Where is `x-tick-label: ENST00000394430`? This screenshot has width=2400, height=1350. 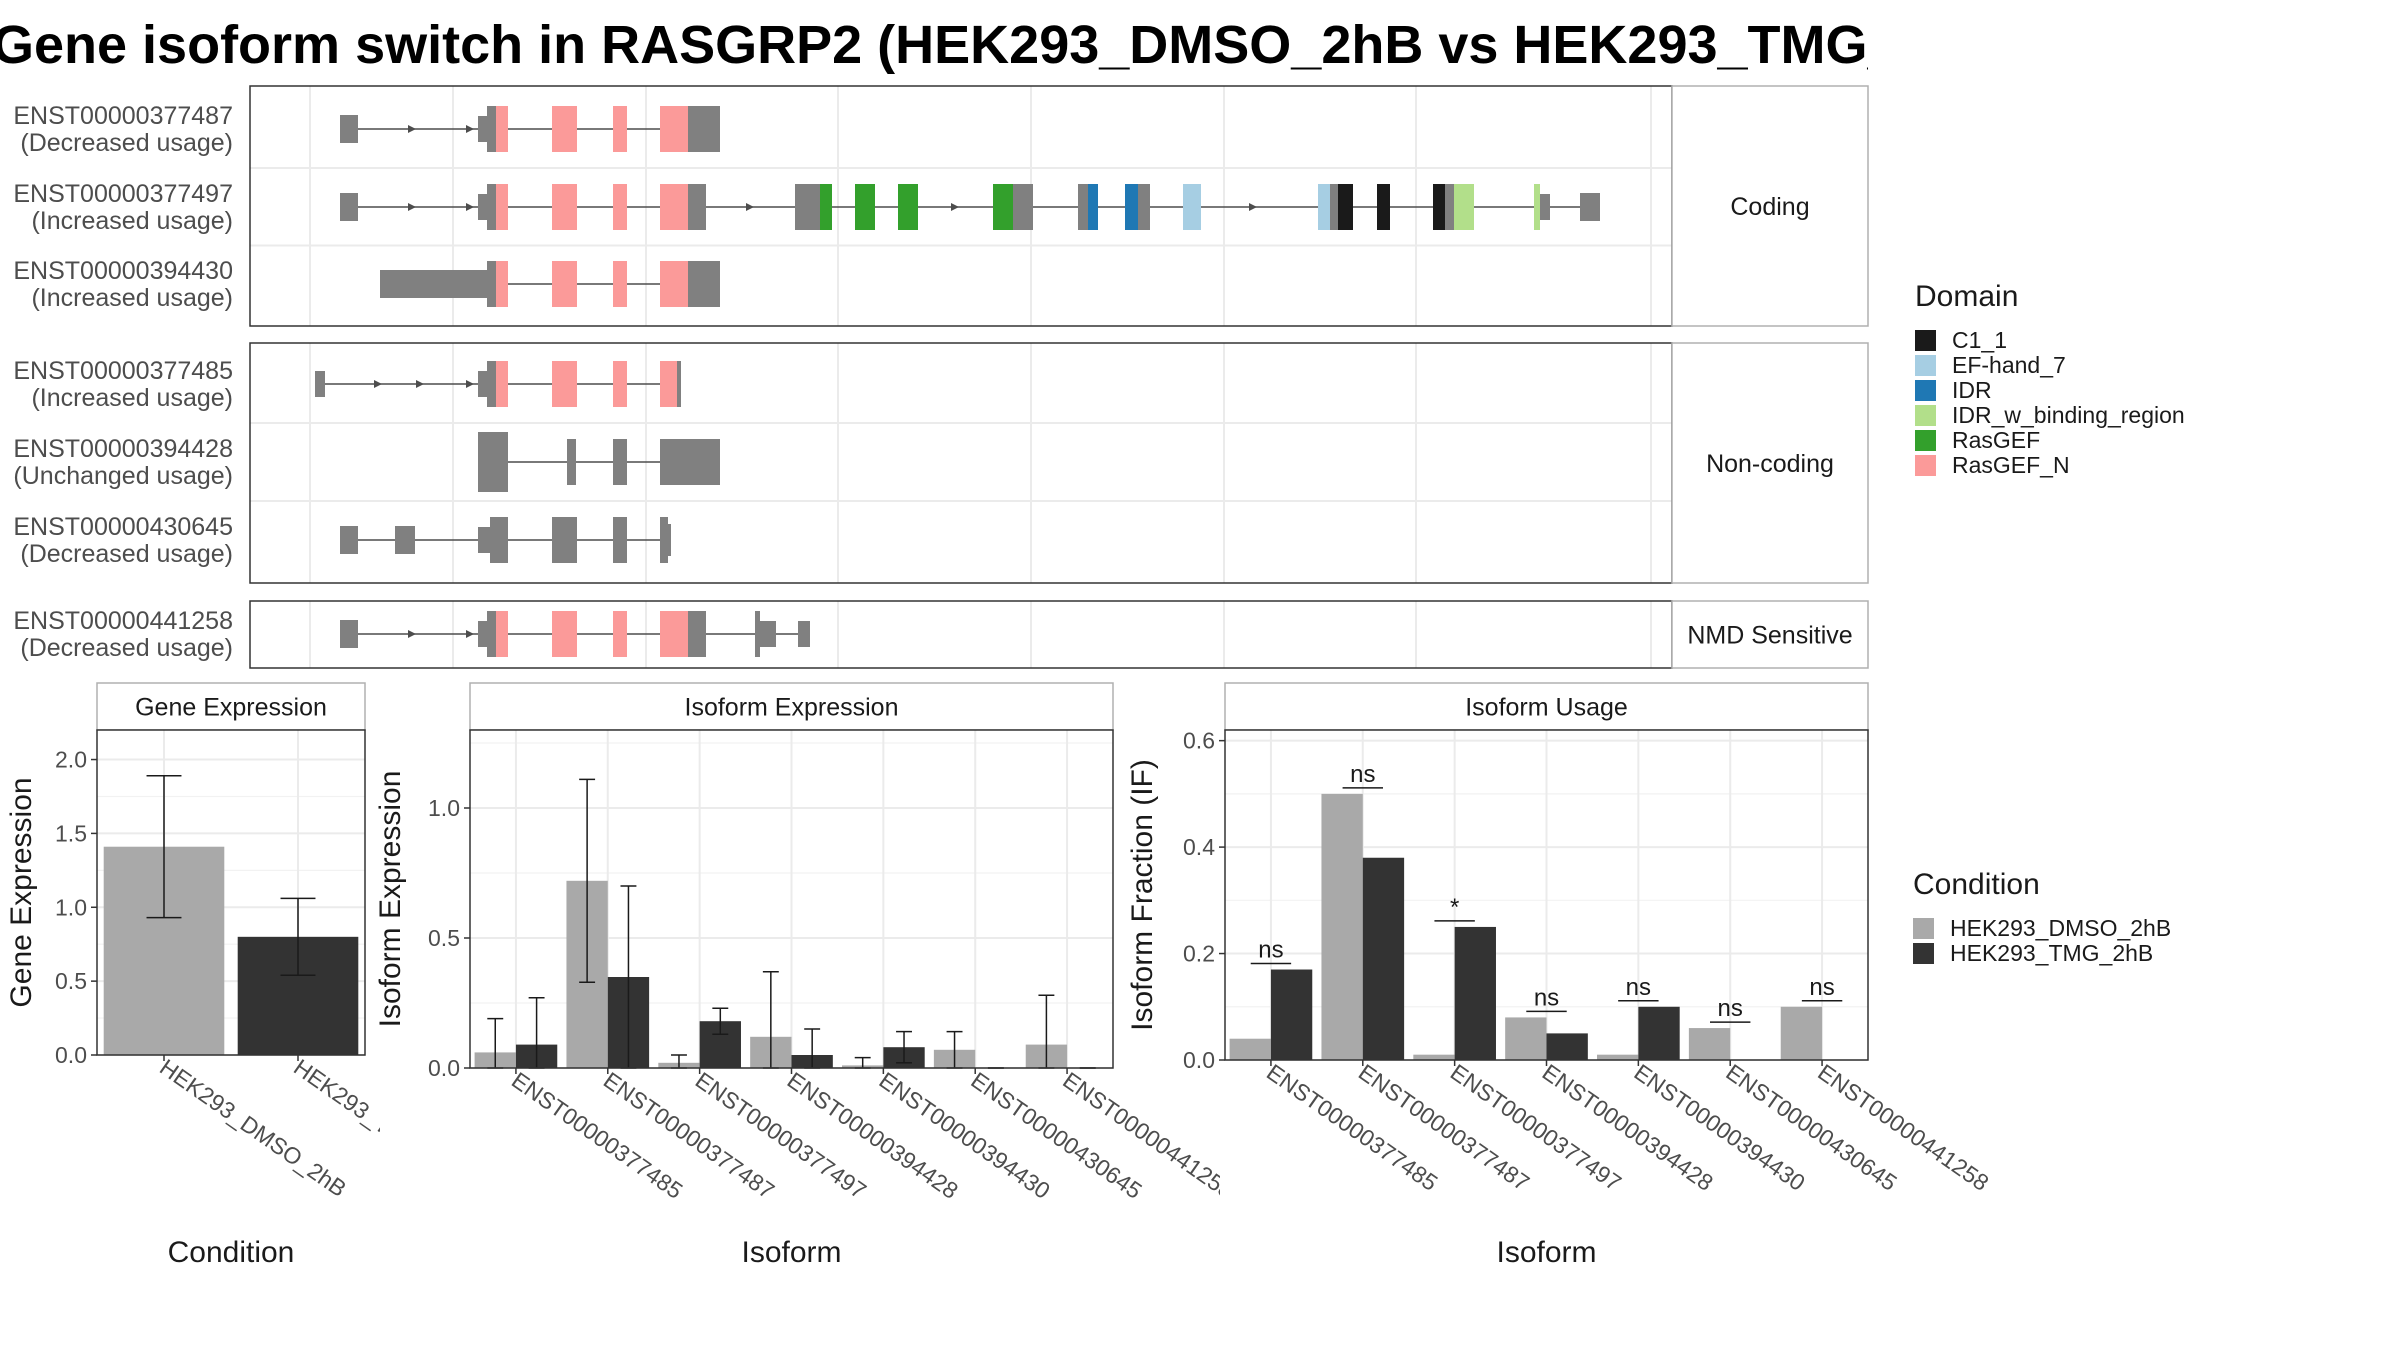
x-tick-label: ENST00000394430 is located at coordinates (1719, 1127).